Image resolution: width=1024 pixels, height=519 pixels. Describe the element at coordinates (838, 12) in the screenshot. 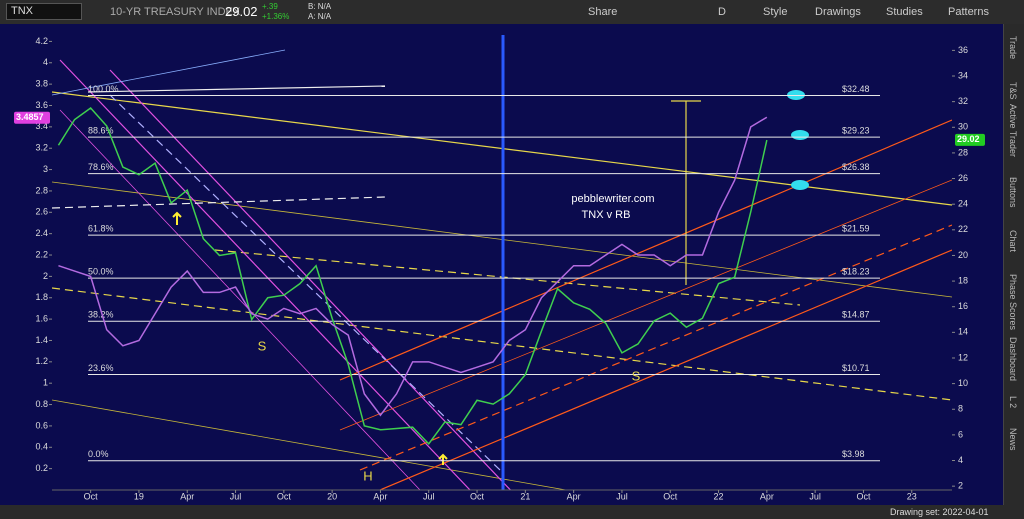

I see `drawings-button: Drawings` at that location.